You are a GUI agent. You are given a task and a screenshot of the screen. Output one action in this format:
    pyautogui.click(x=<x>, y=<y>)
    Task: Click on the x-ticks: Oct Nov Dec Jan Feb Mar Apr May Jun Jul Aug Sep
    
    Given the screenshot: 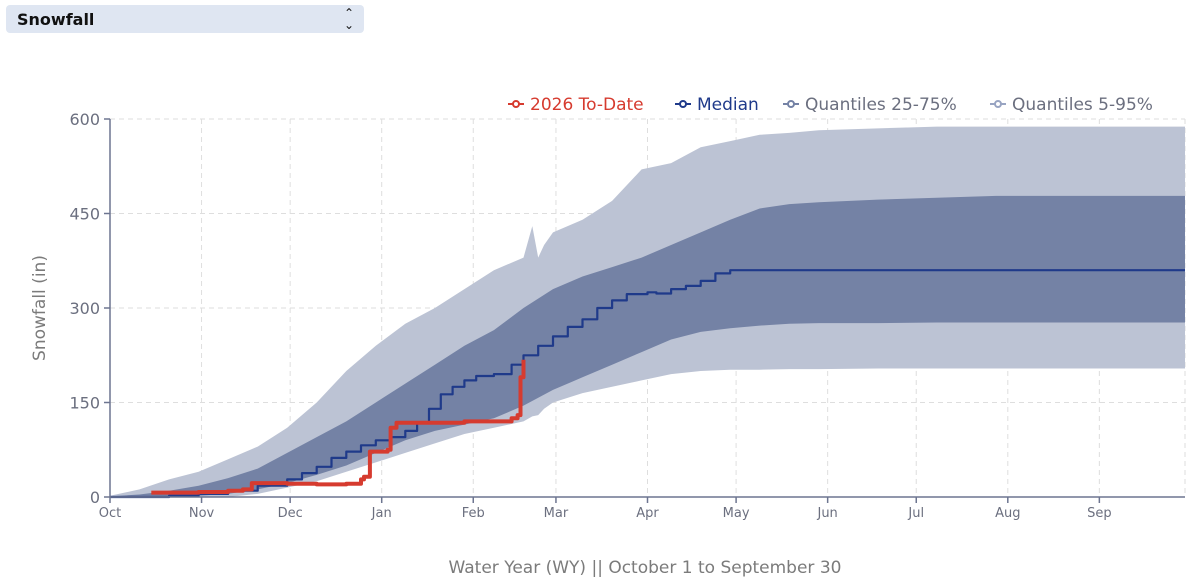 What is the action you would take?
    pyautogui.click(x=605, y=509)
    